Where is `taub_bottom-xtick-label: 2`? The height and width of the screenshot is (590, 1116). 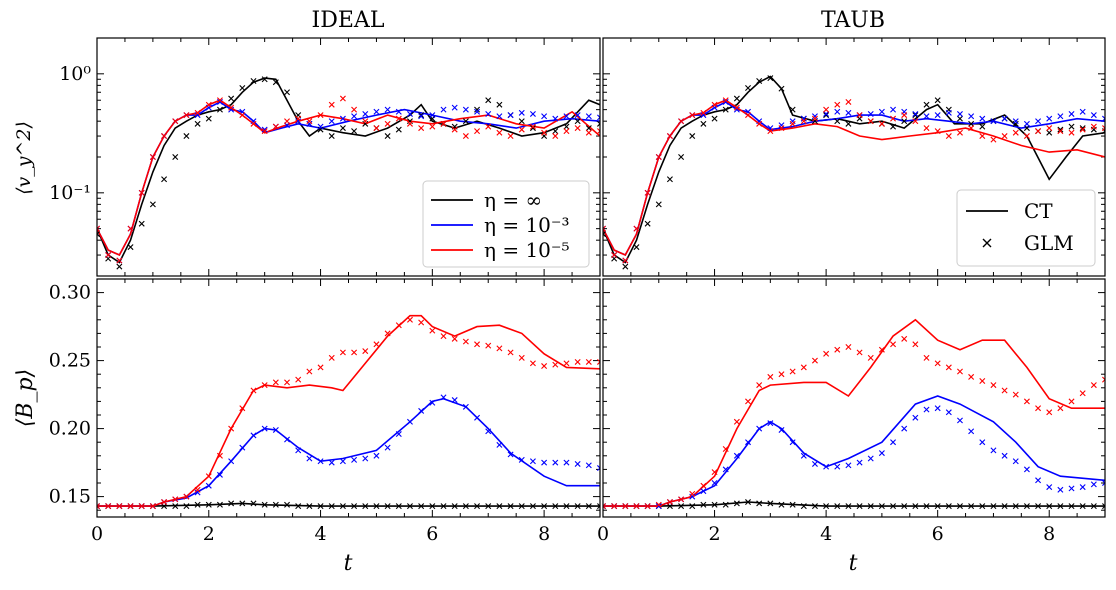 taub_bottom-xtick-label: 2 is located at coordinates (715, 534).